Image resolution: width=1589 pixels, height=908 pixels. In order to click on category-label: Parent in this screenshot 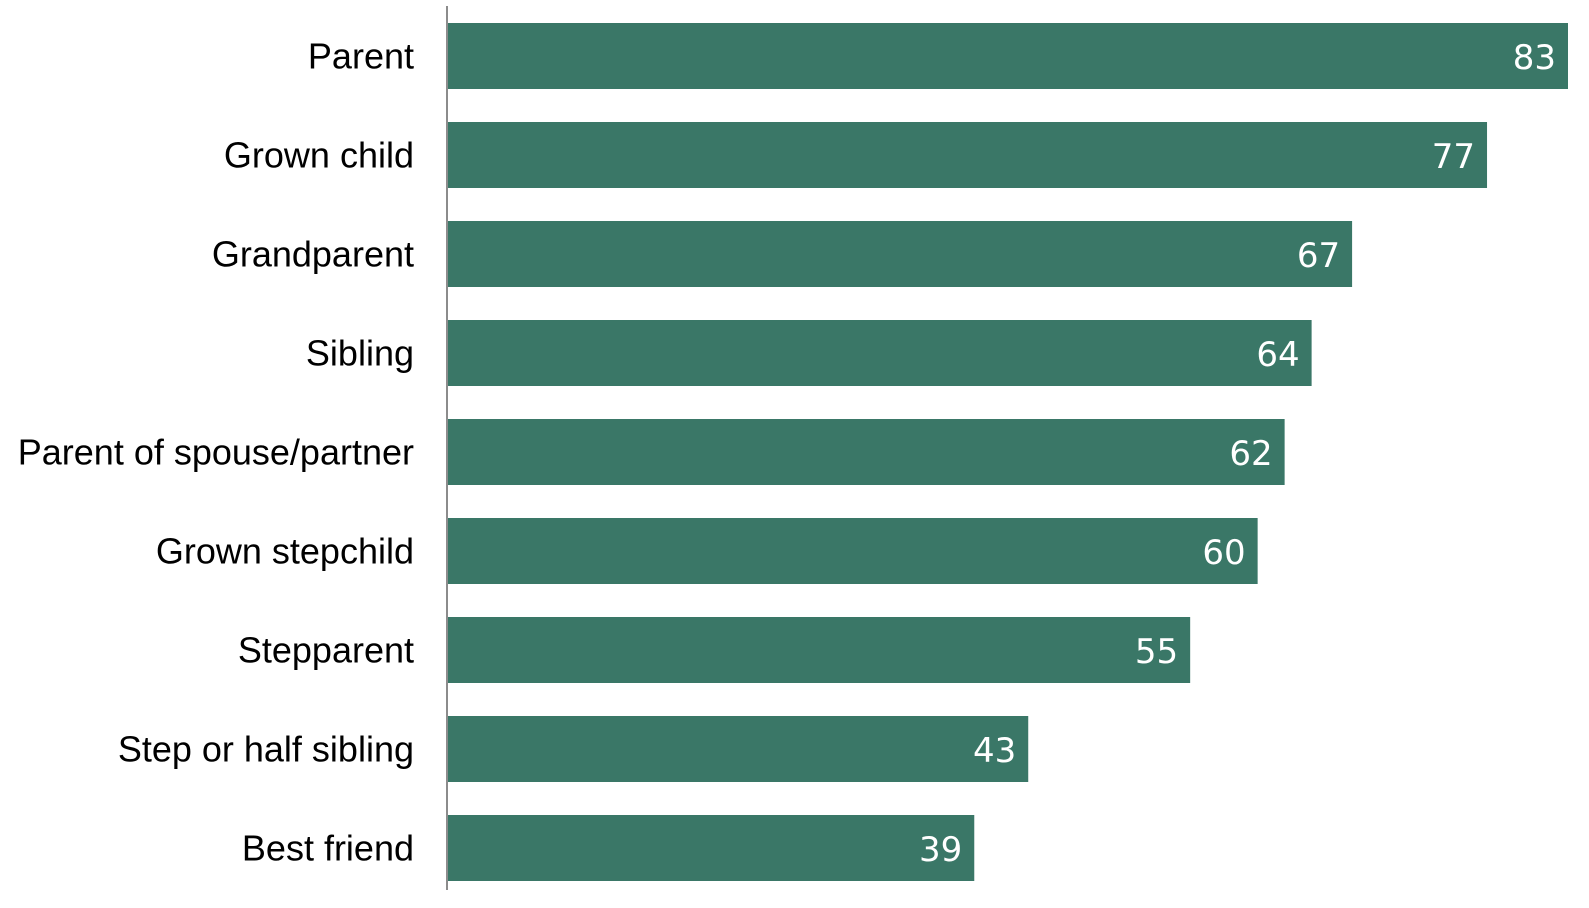, I will do `click(361, 56)`.